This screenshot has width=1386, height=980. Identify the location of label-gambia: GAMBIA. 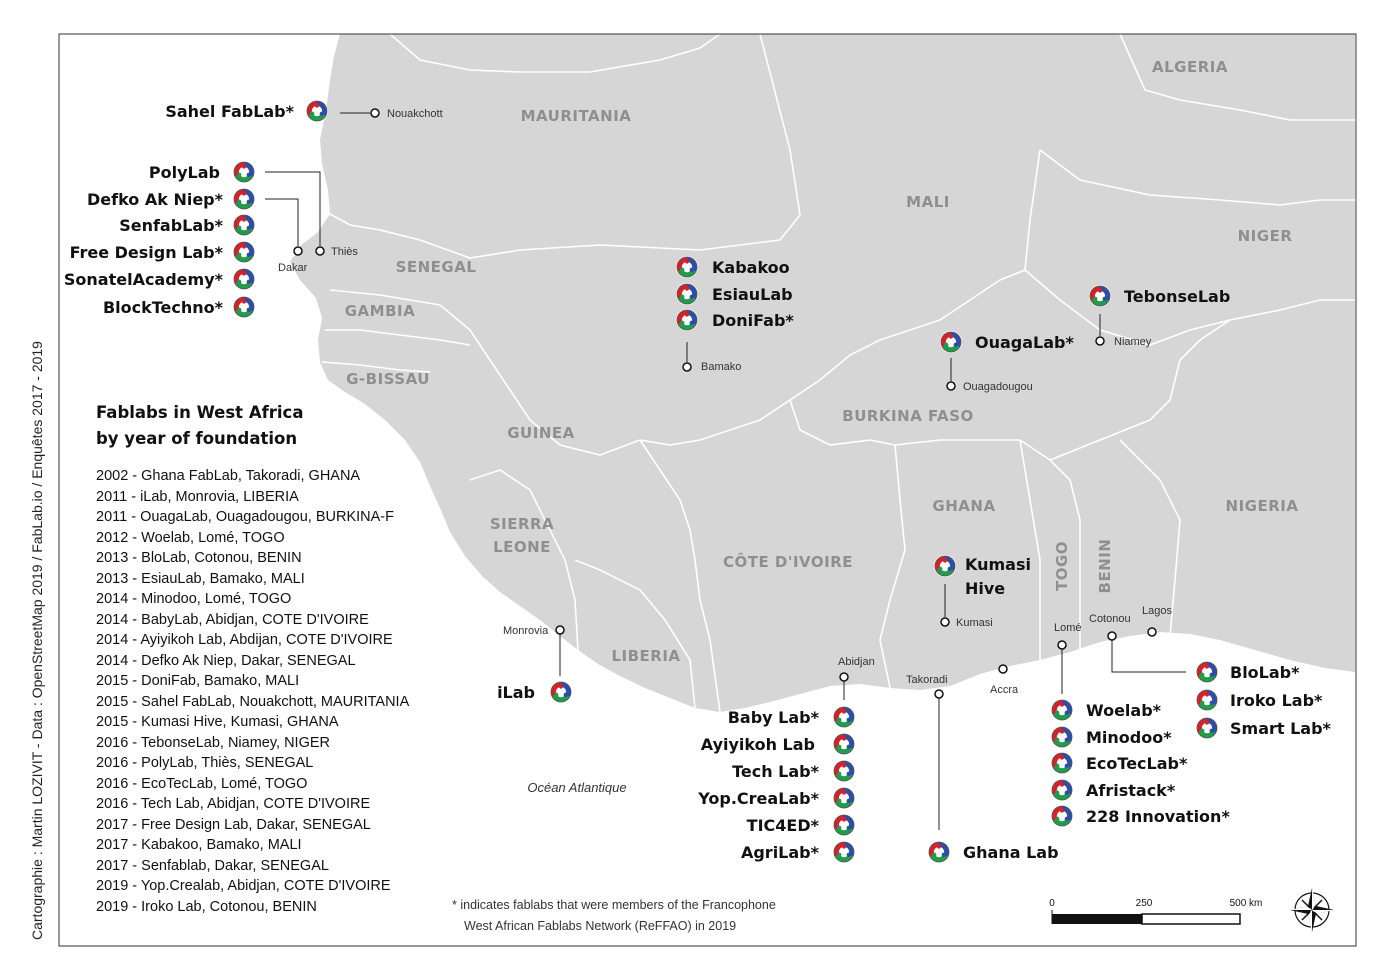
(380, 311).